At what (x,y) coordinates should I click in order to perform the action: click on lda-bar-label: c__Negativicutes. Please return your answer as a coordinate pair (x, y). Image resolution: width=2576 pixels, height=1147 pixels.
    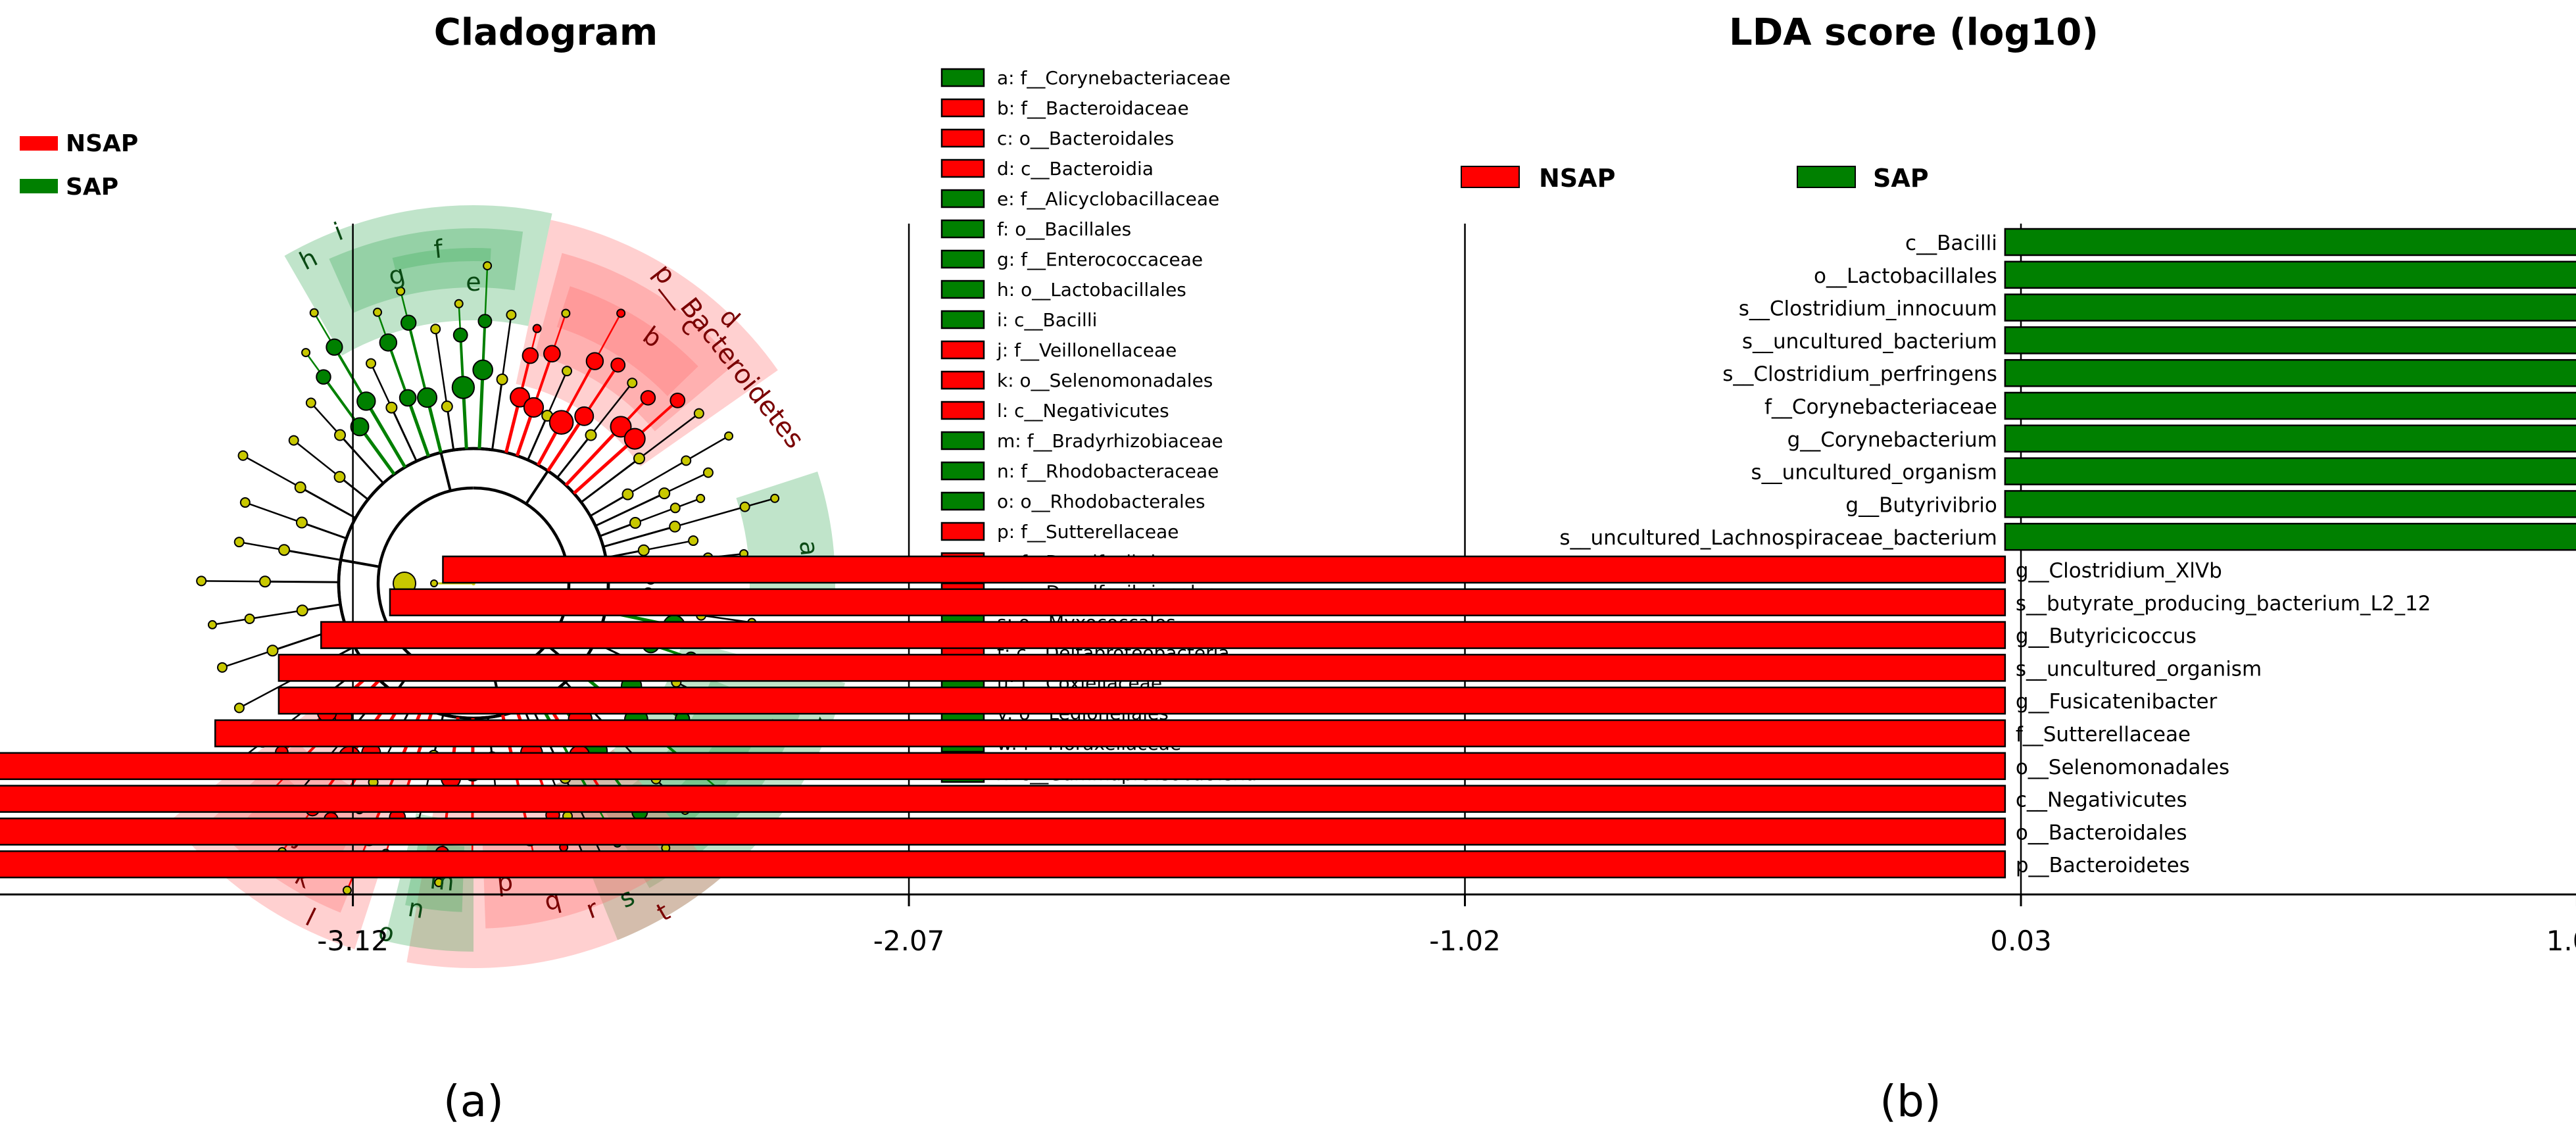
    Looking at the image, I should click on (2101, 800).